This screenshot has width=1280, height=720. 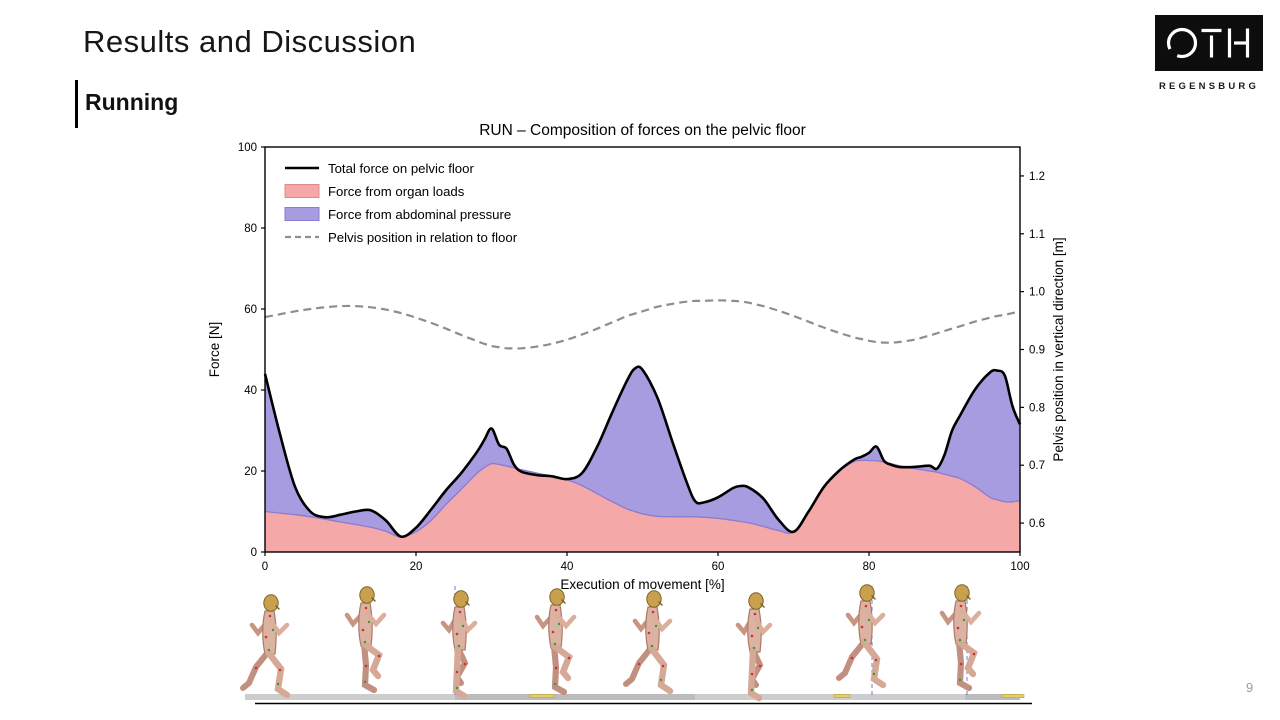 What do you see at coordinates (1037, 524) in the screenshot?
I see `svg-text: 0.6` at bounding box center [1037, 524].